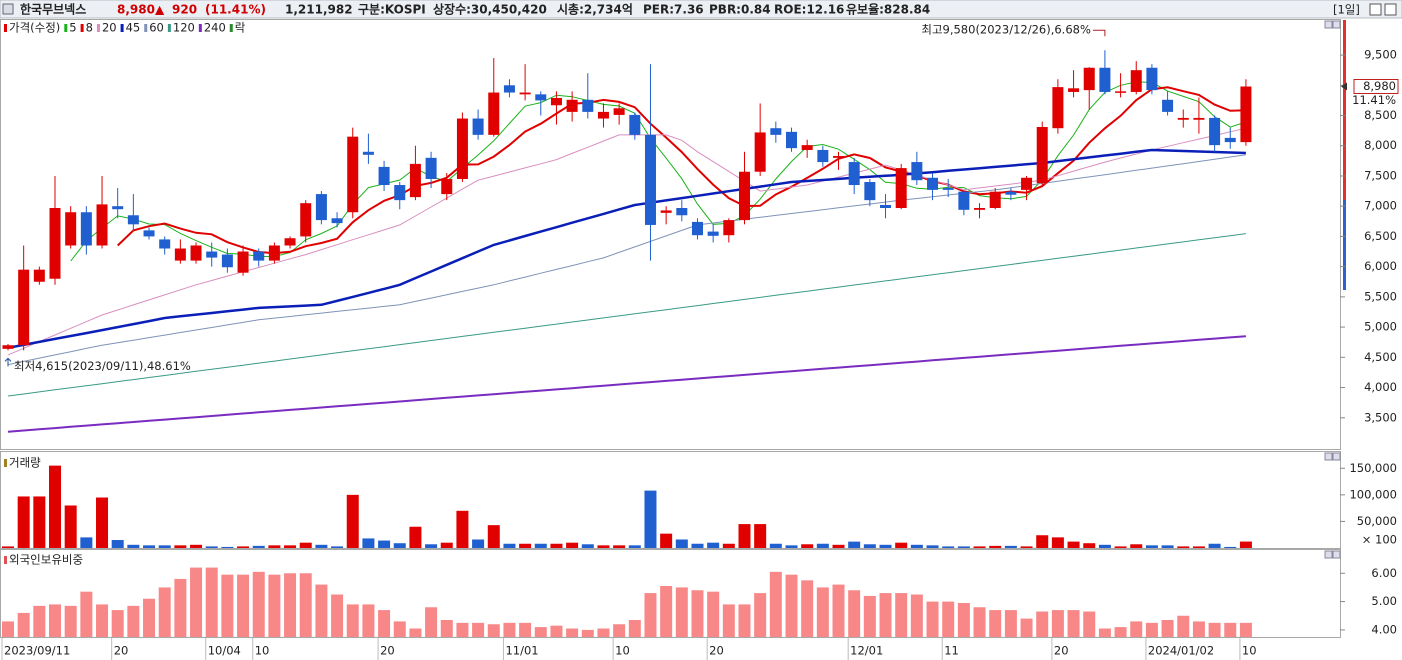 Image resolution: width=1402 pixels, height=660 pixels. What do you see at coordinates (98, 28) in the screenshot?
I see `legend-marker` at bounding box center [98, 28].